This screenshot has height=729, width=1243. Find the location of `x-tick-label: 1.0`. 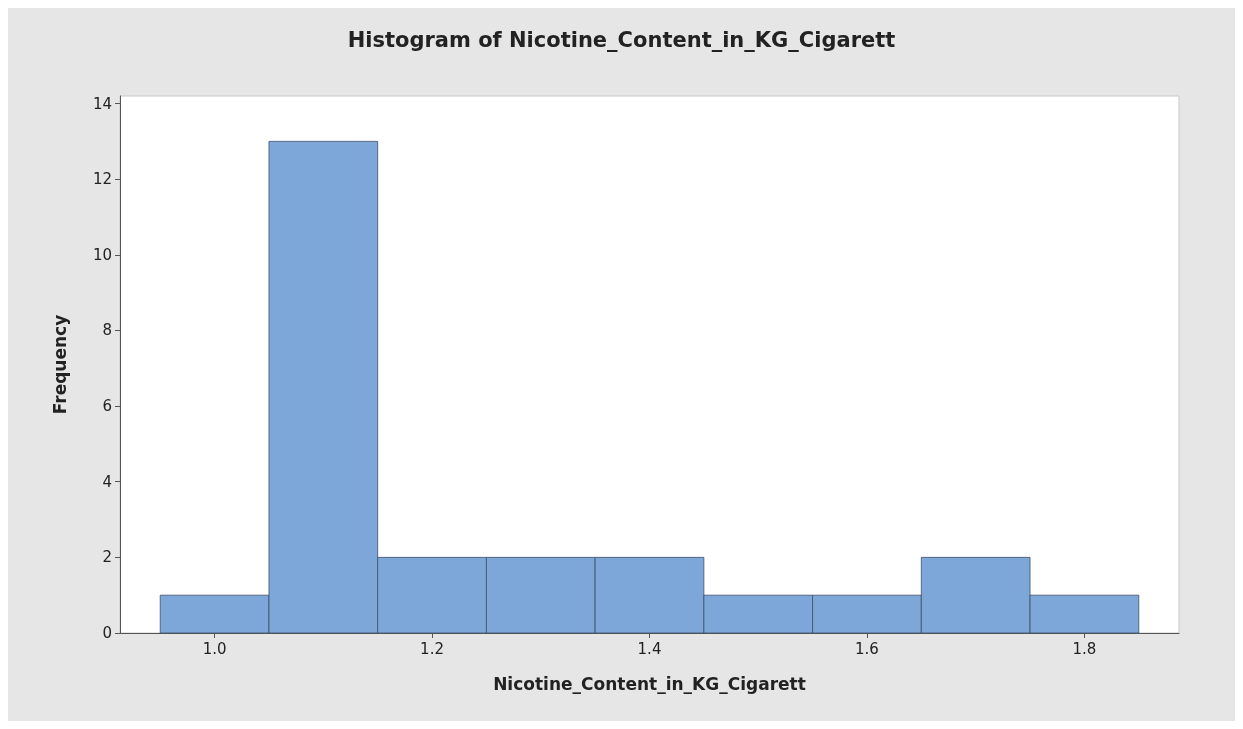

x-tick-label: 1.0 is located at coordinates (214, 648).